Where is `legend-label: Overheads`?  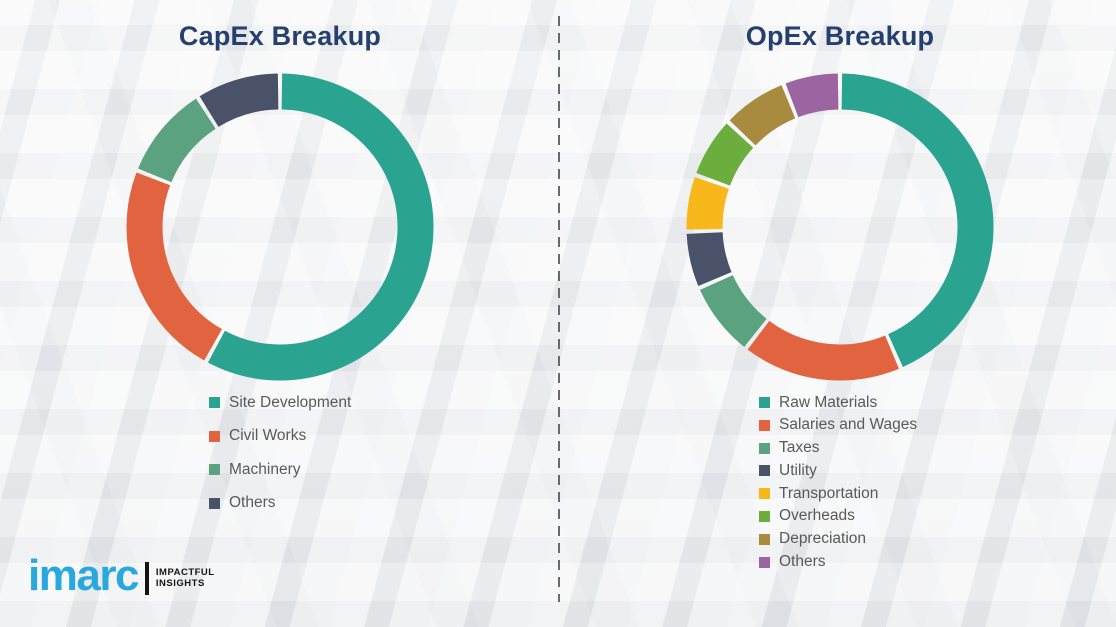
legend-label: Overheads is located at coordinates (817, 516).